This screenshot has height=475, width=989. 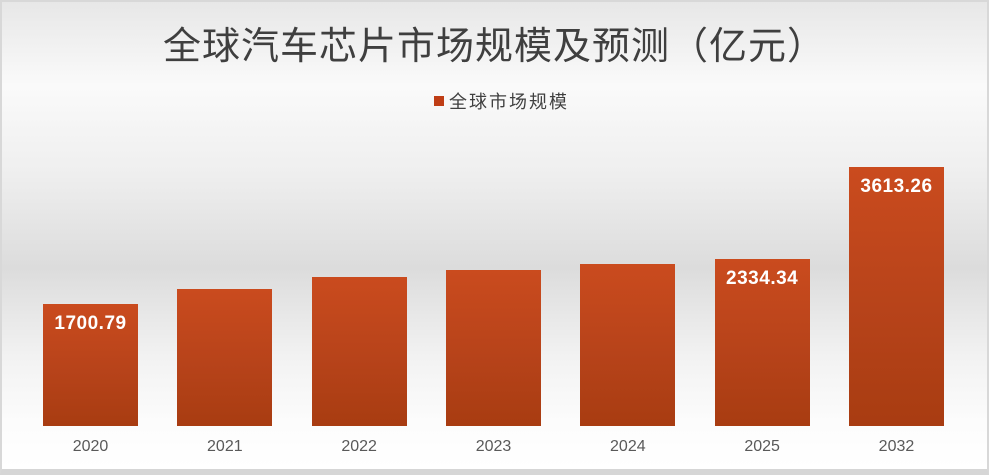 I want to click on x-axis-label-2021: 2021, so click(x=225, y=446).